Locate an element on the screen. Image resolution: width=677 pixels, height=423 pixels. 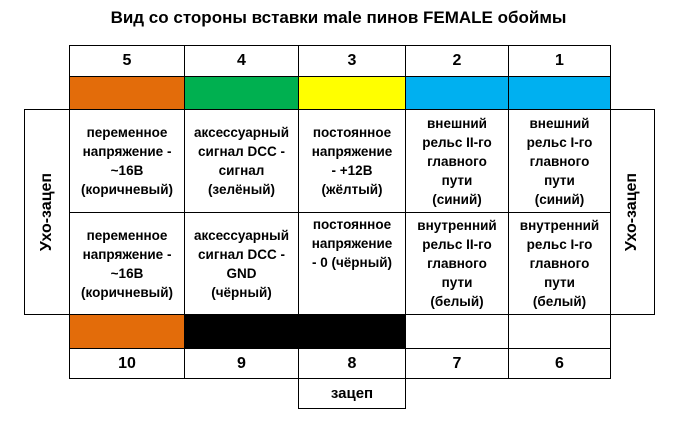
pin-number-2: 2 is located at coordinates (457, 61).